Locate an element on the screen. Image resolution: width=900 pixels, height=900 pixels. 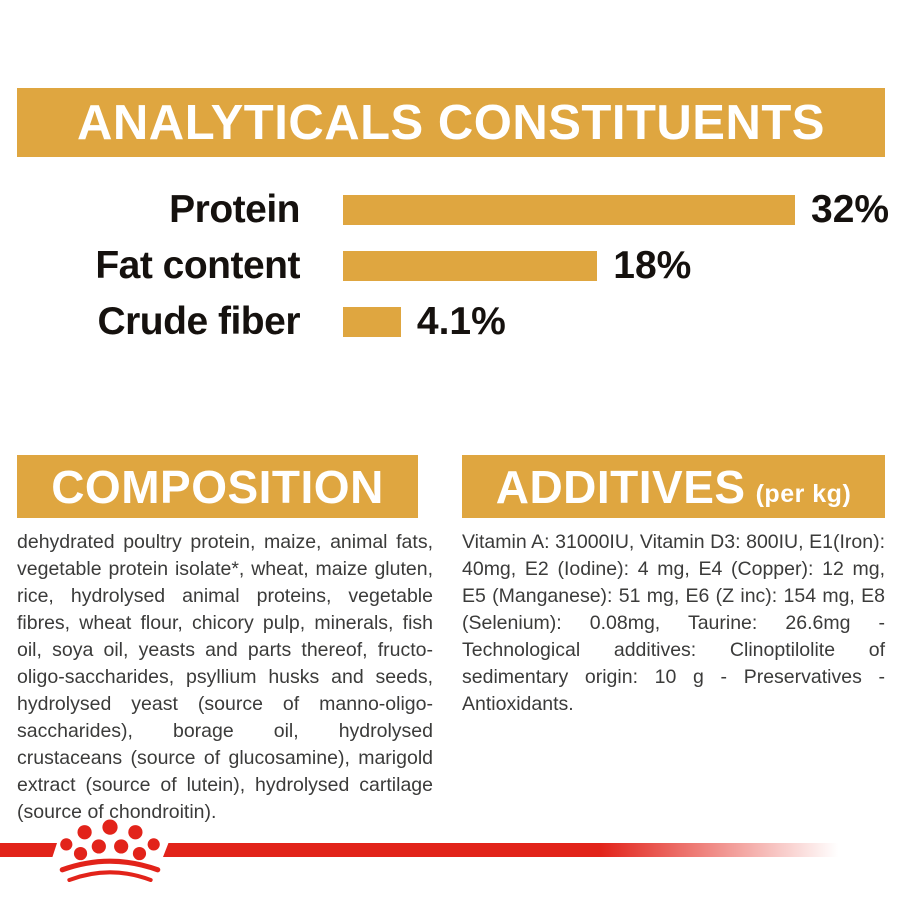
composition-header: COMPOSITION is located at coordinates (217, 486).